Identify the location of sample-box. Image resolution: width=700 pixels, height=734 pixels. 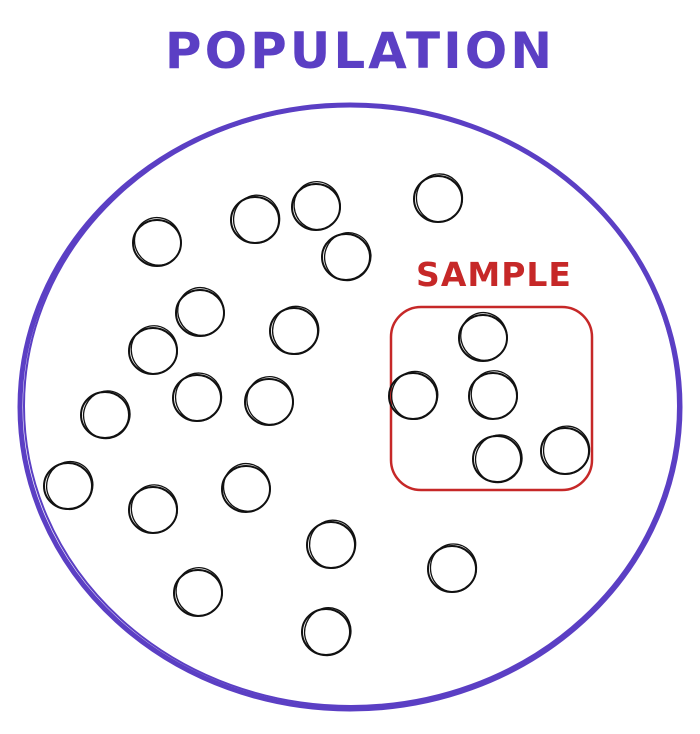
(491, 398).